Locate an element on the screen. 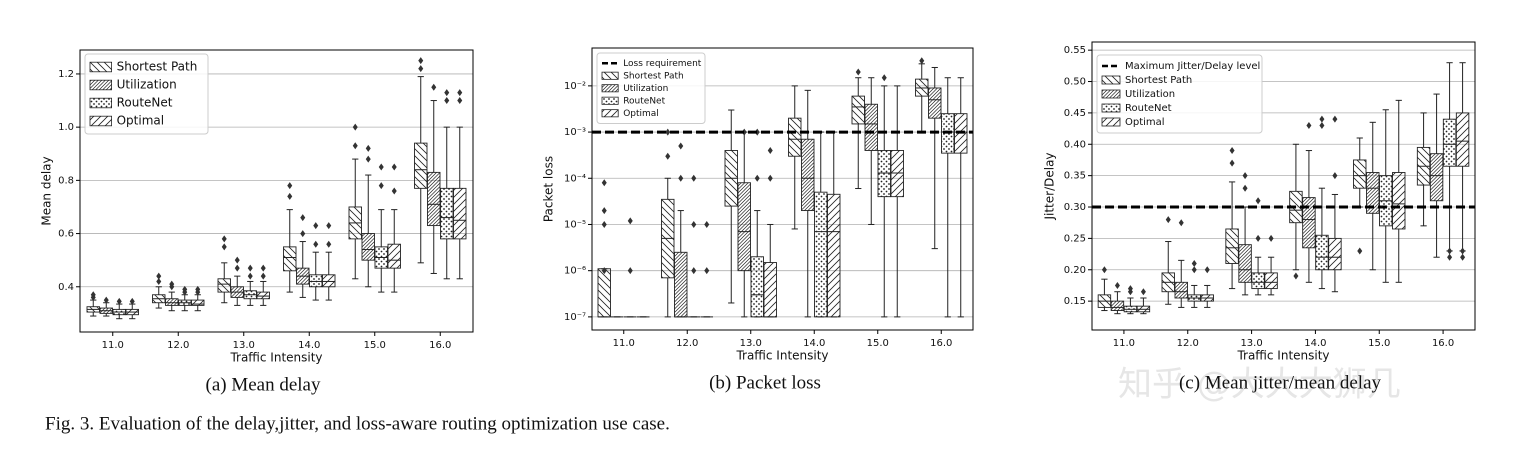  legend-label: Loss requirement is located at coordinates (662, 64).